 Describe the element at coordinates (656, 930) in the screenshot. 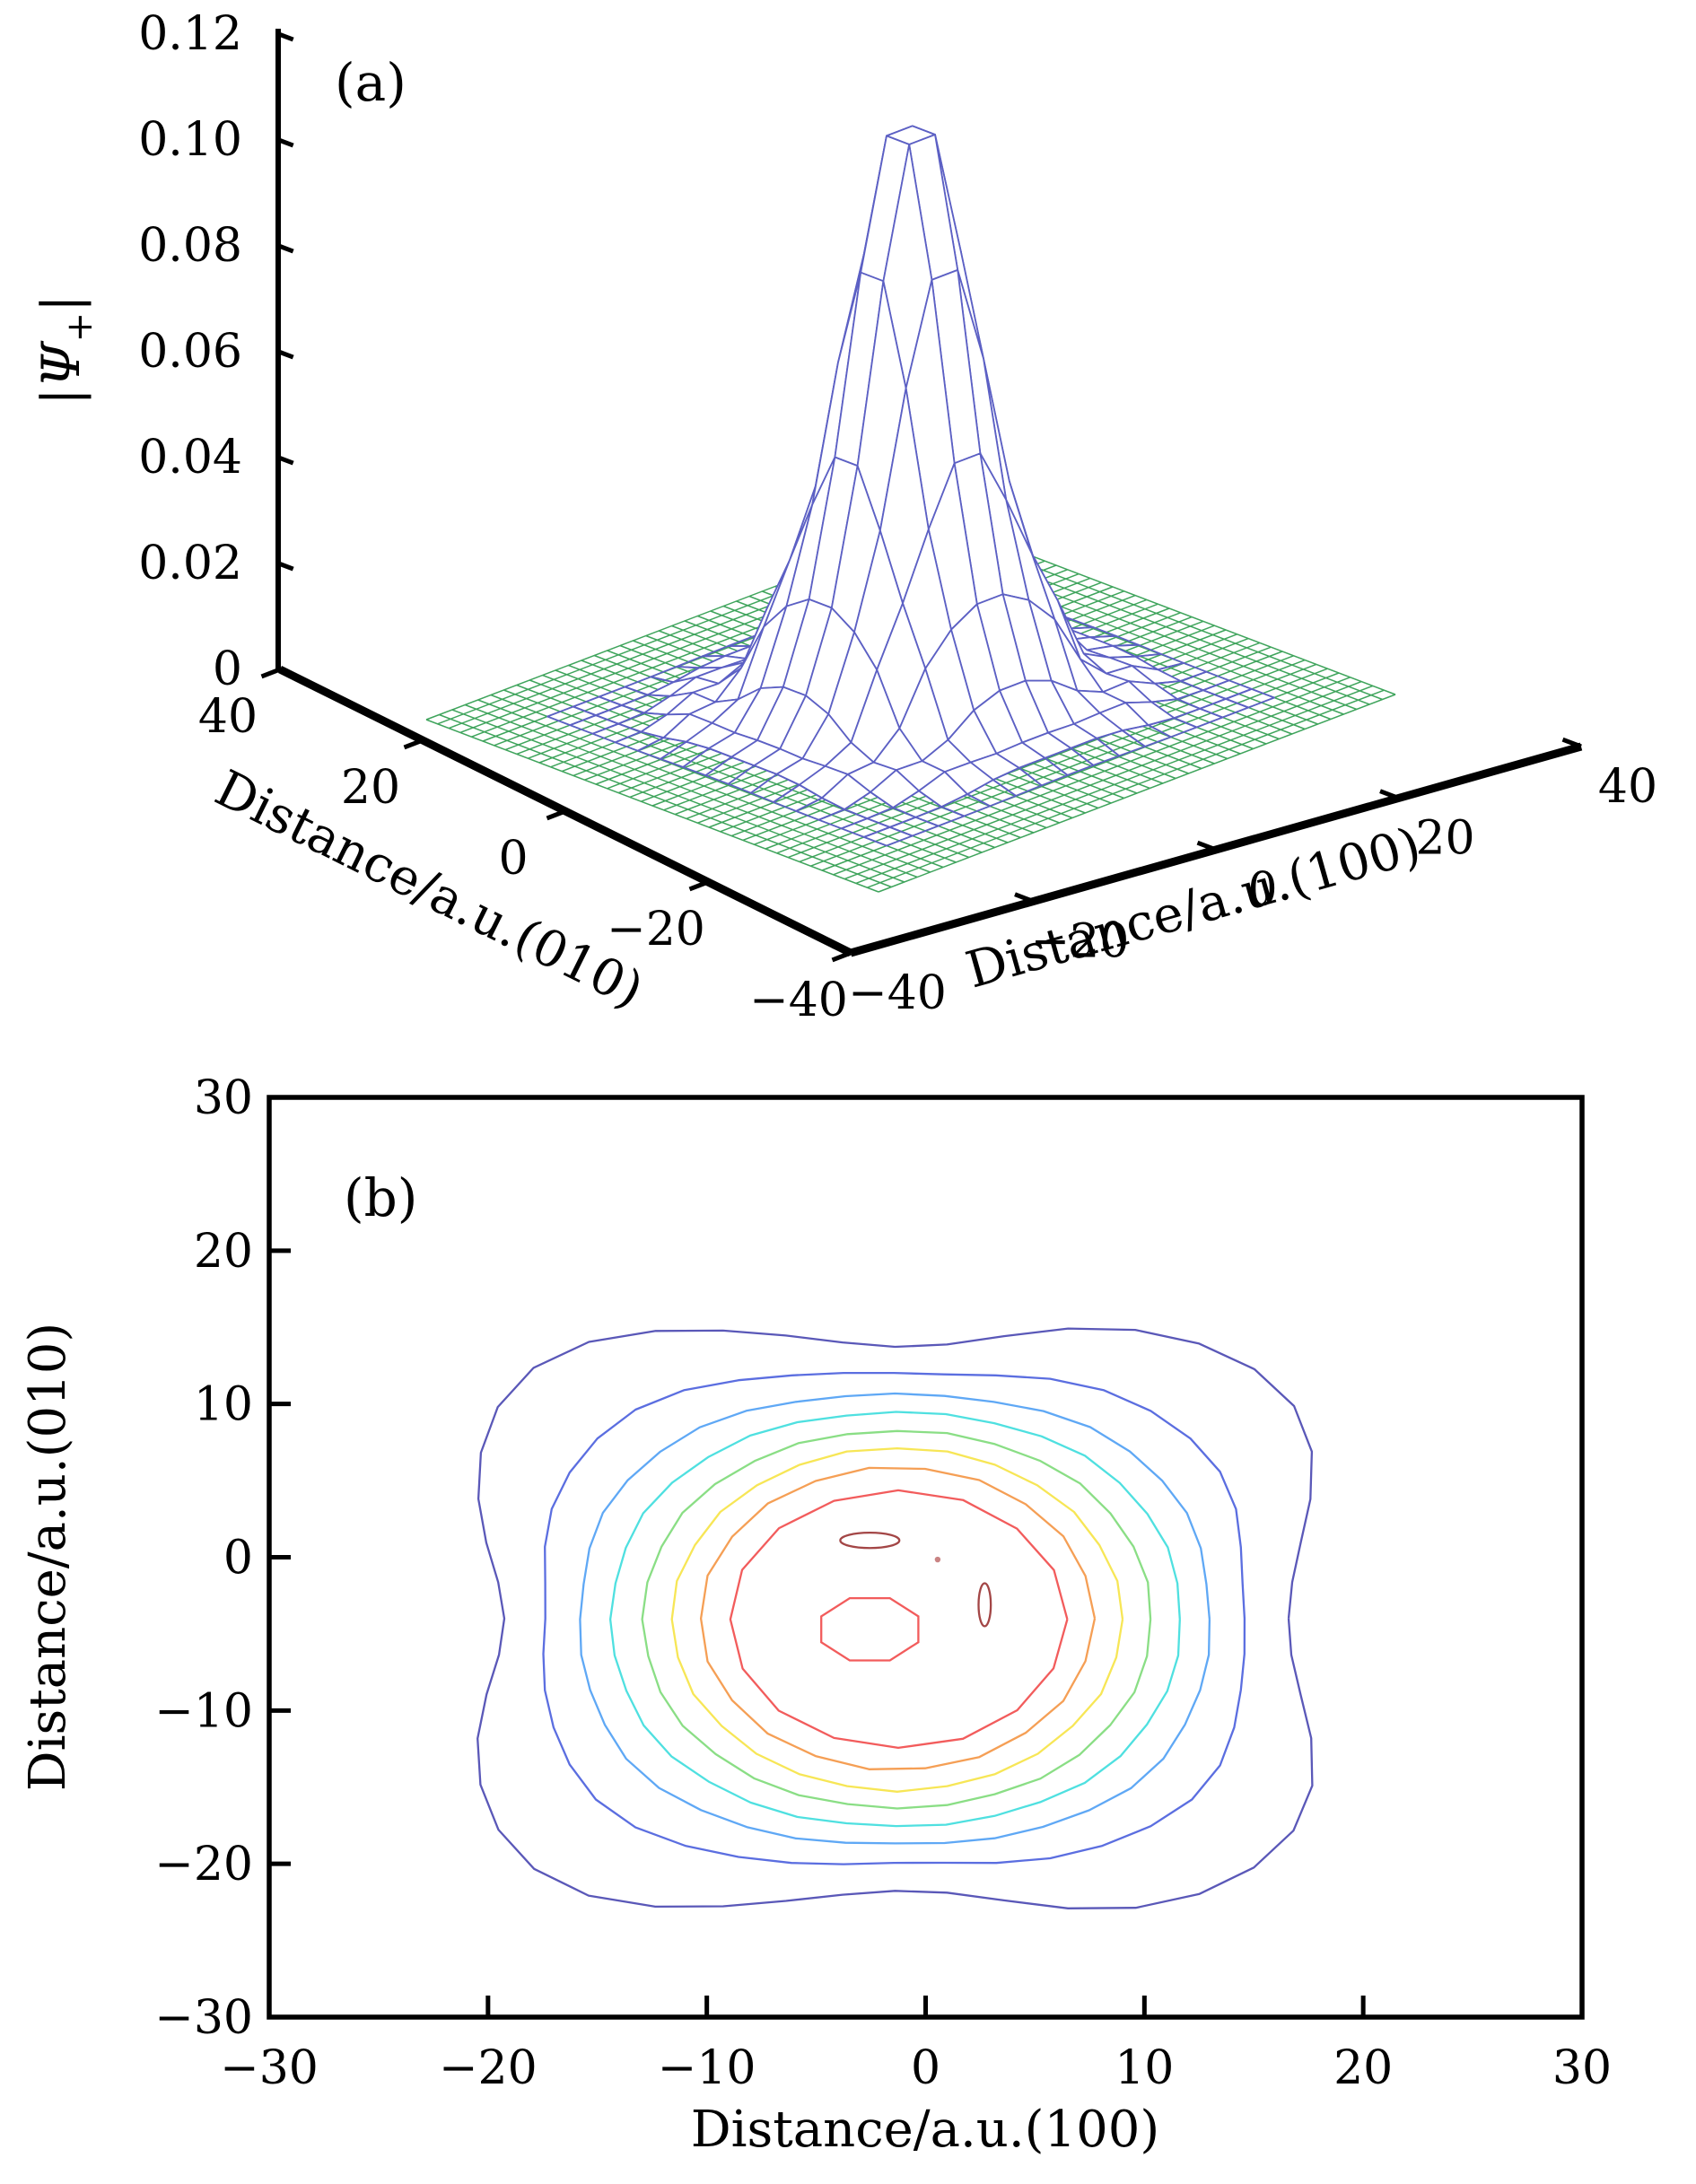

I see `y010-tick-label: −20` at that location.